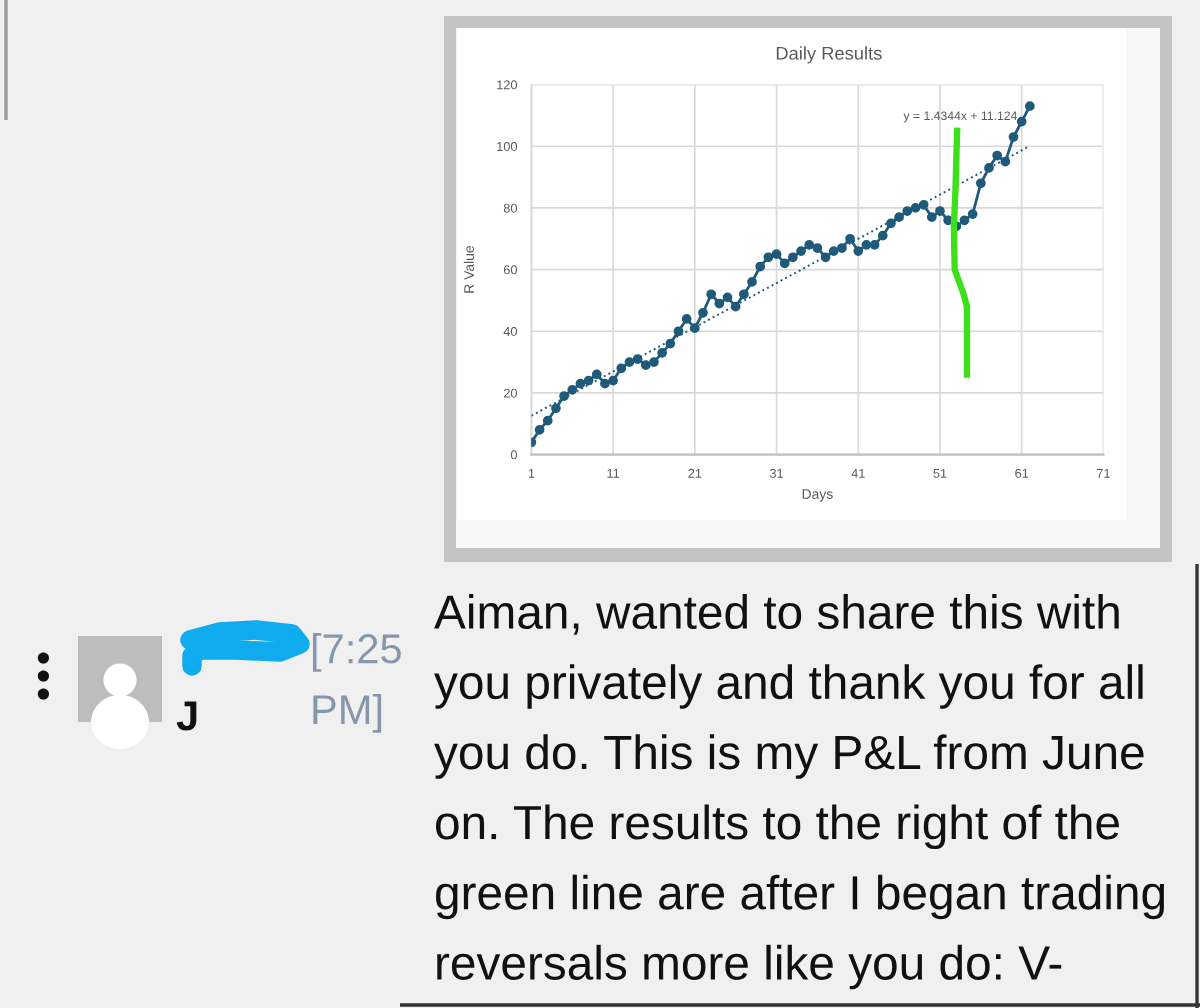 This screenshot has height=1008, width=1200. Describe the element at coordinates (356, 683) in the screenshot. I see `text: [7:25 PM]` at that location.